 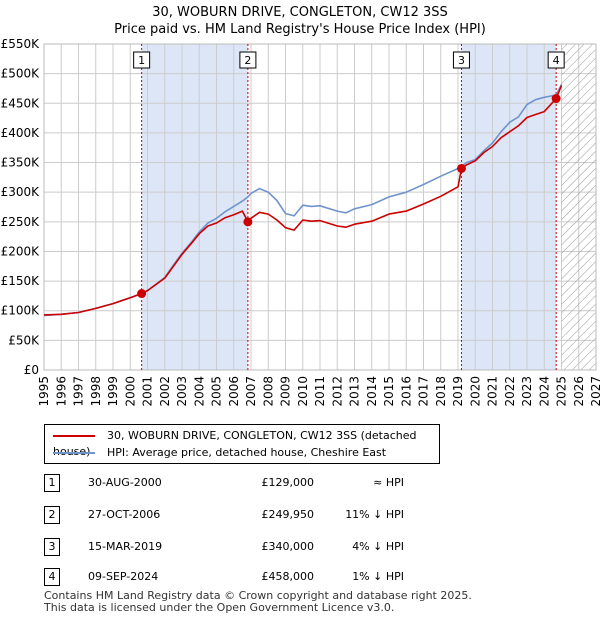 What do you see at coordinates (288, 482) in the screenshot?
I see `sale-price: £129,000` at bounding box center [288, 482].